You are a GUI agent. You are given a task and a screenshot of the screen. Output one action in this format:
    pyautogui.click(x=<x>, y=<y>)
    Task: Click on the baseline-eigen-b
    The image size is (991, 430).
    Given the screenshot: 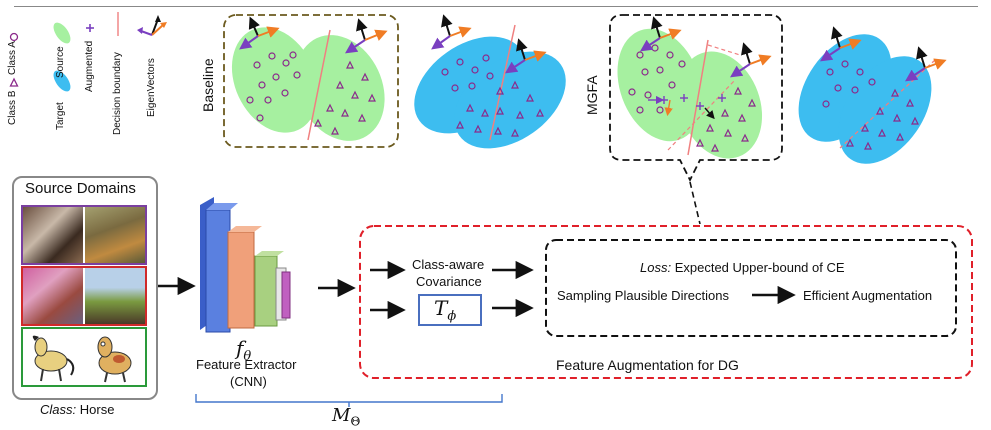 What is the action you would take?
    pyautogui.click(x=366, y=36)
    